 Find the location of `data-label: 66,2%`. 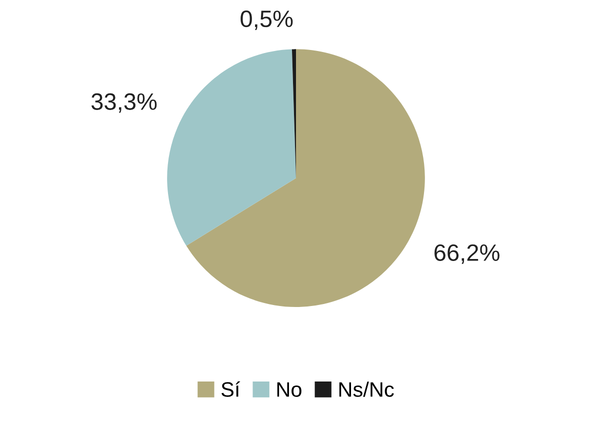

data-label: 66,2% is located at coordinates (467, 254).